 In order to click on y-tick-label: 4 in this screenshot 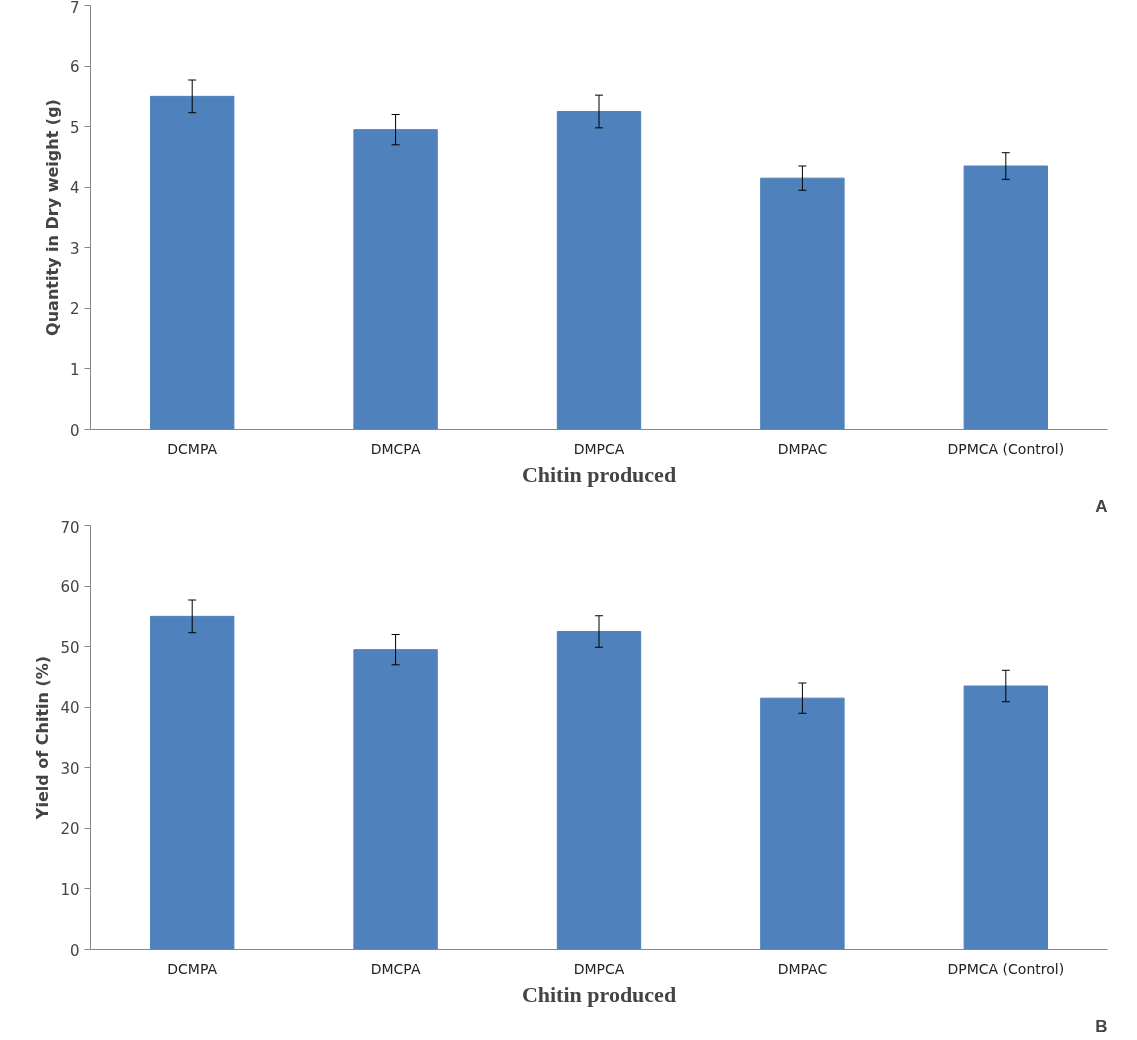, I will do `click(74, 188)`.